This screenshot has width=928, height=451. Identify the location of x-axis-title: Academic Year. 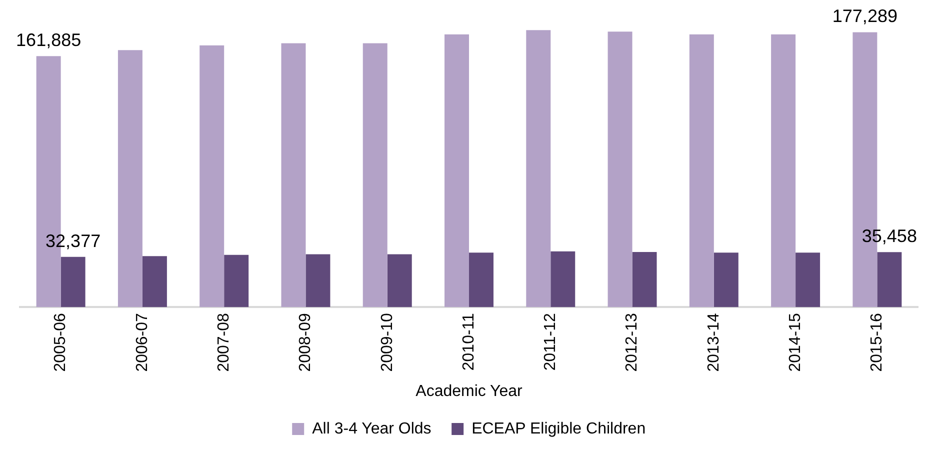
(470, 391).